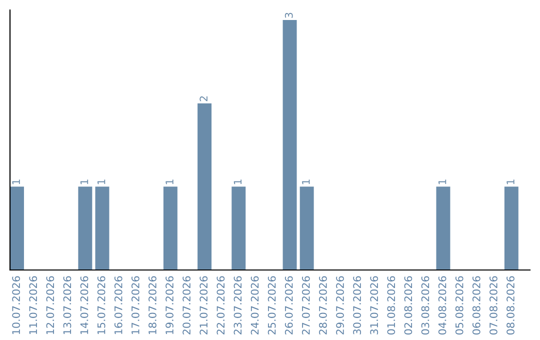  I want to click on x-tick-label: 21.07.2026, so click(204, 305).